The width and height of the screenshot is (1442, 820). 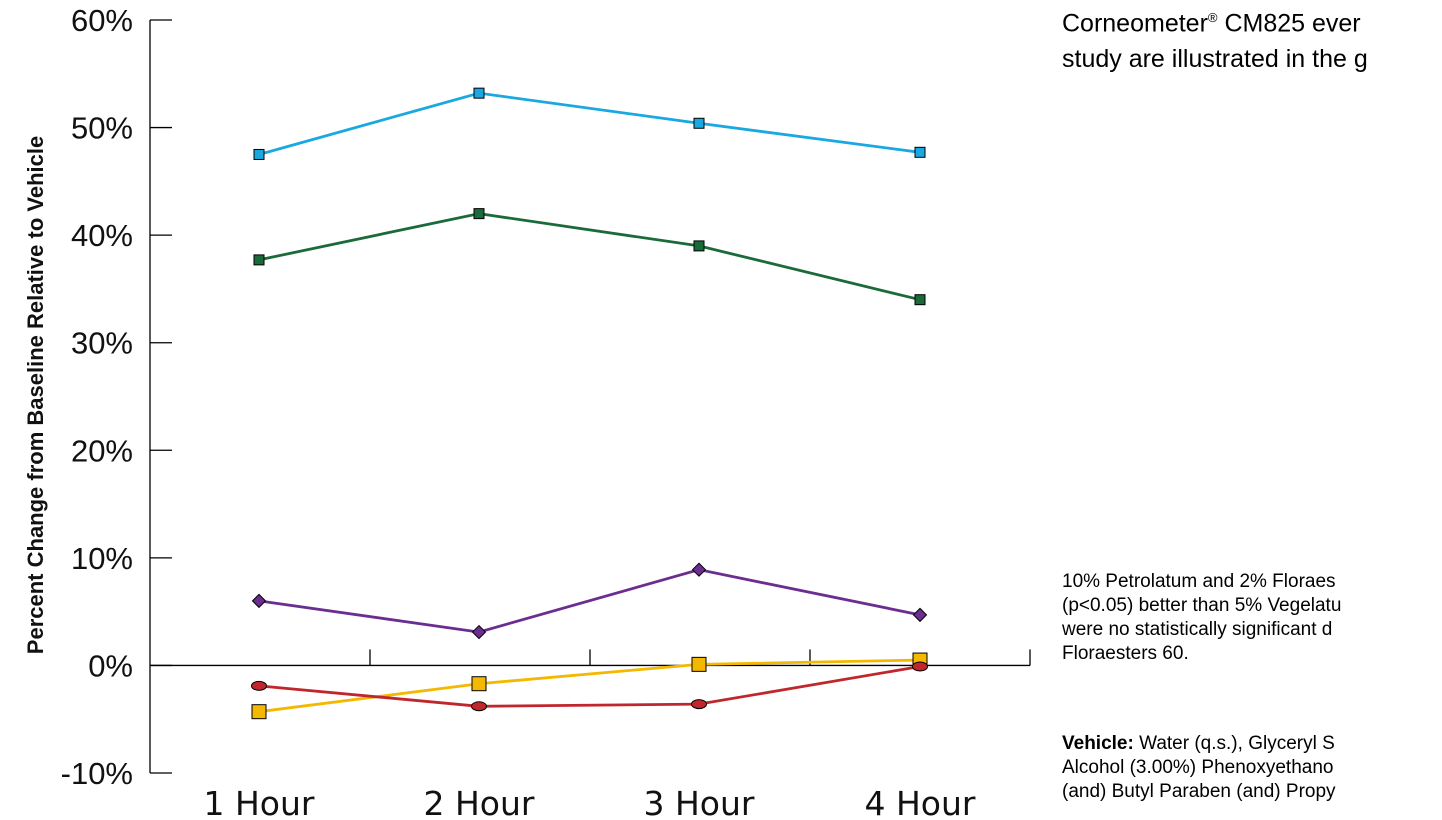 What do you see at coordinates (1198, 767) in the screenshot?
I see `vehicle-line2: Alcohol (3.00%) Phenoxyethano` at bounding box center [1198, 767].